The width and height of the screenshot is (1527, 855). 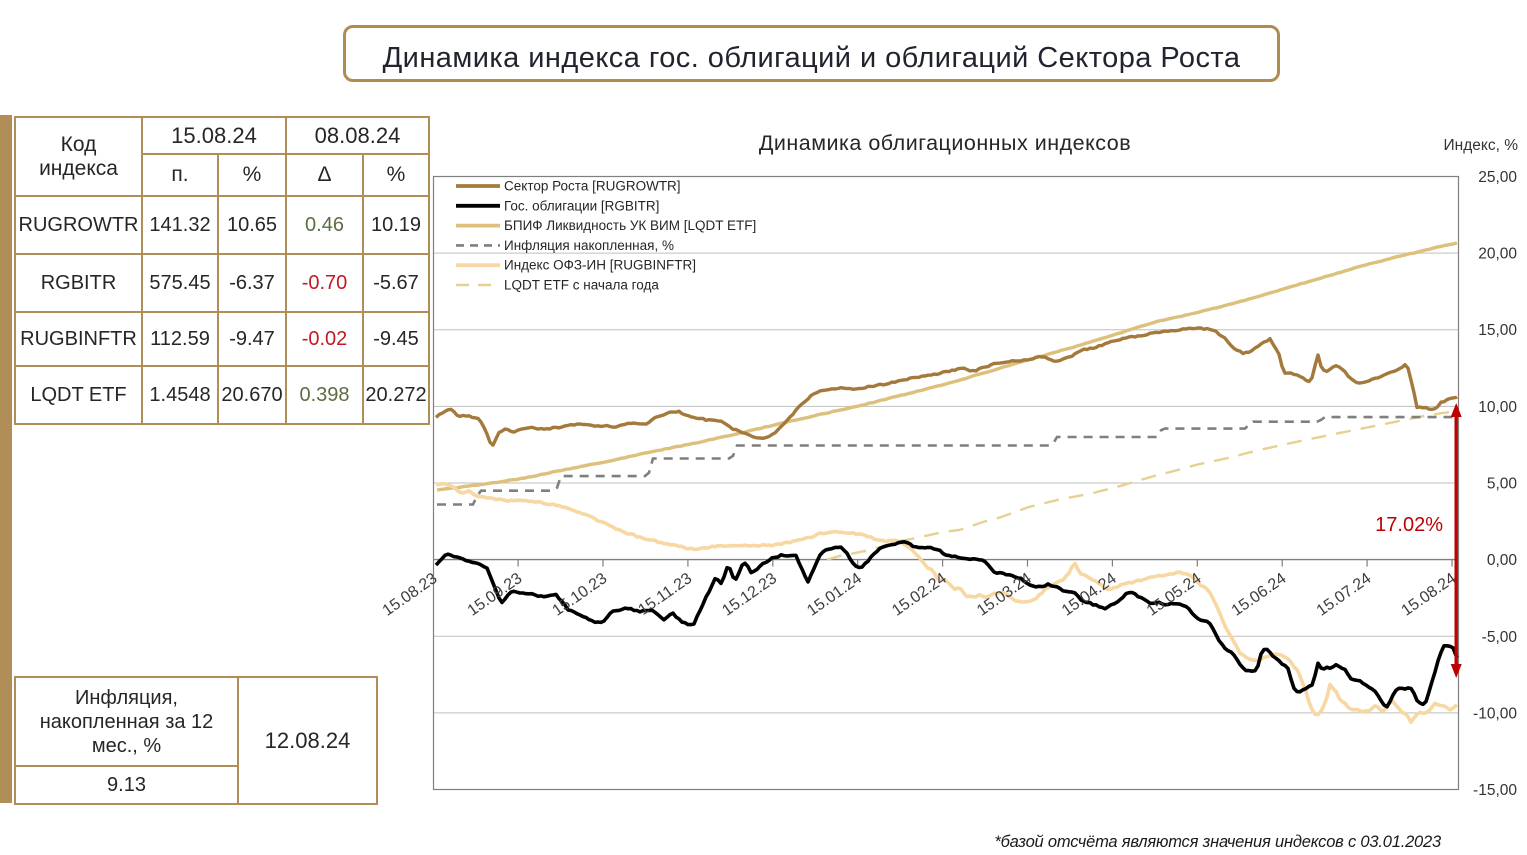 What do you see at coordinates (1500, 637) in the screenshot?
I see `svg-text: -5,00` at bounding box center [1500, 637].